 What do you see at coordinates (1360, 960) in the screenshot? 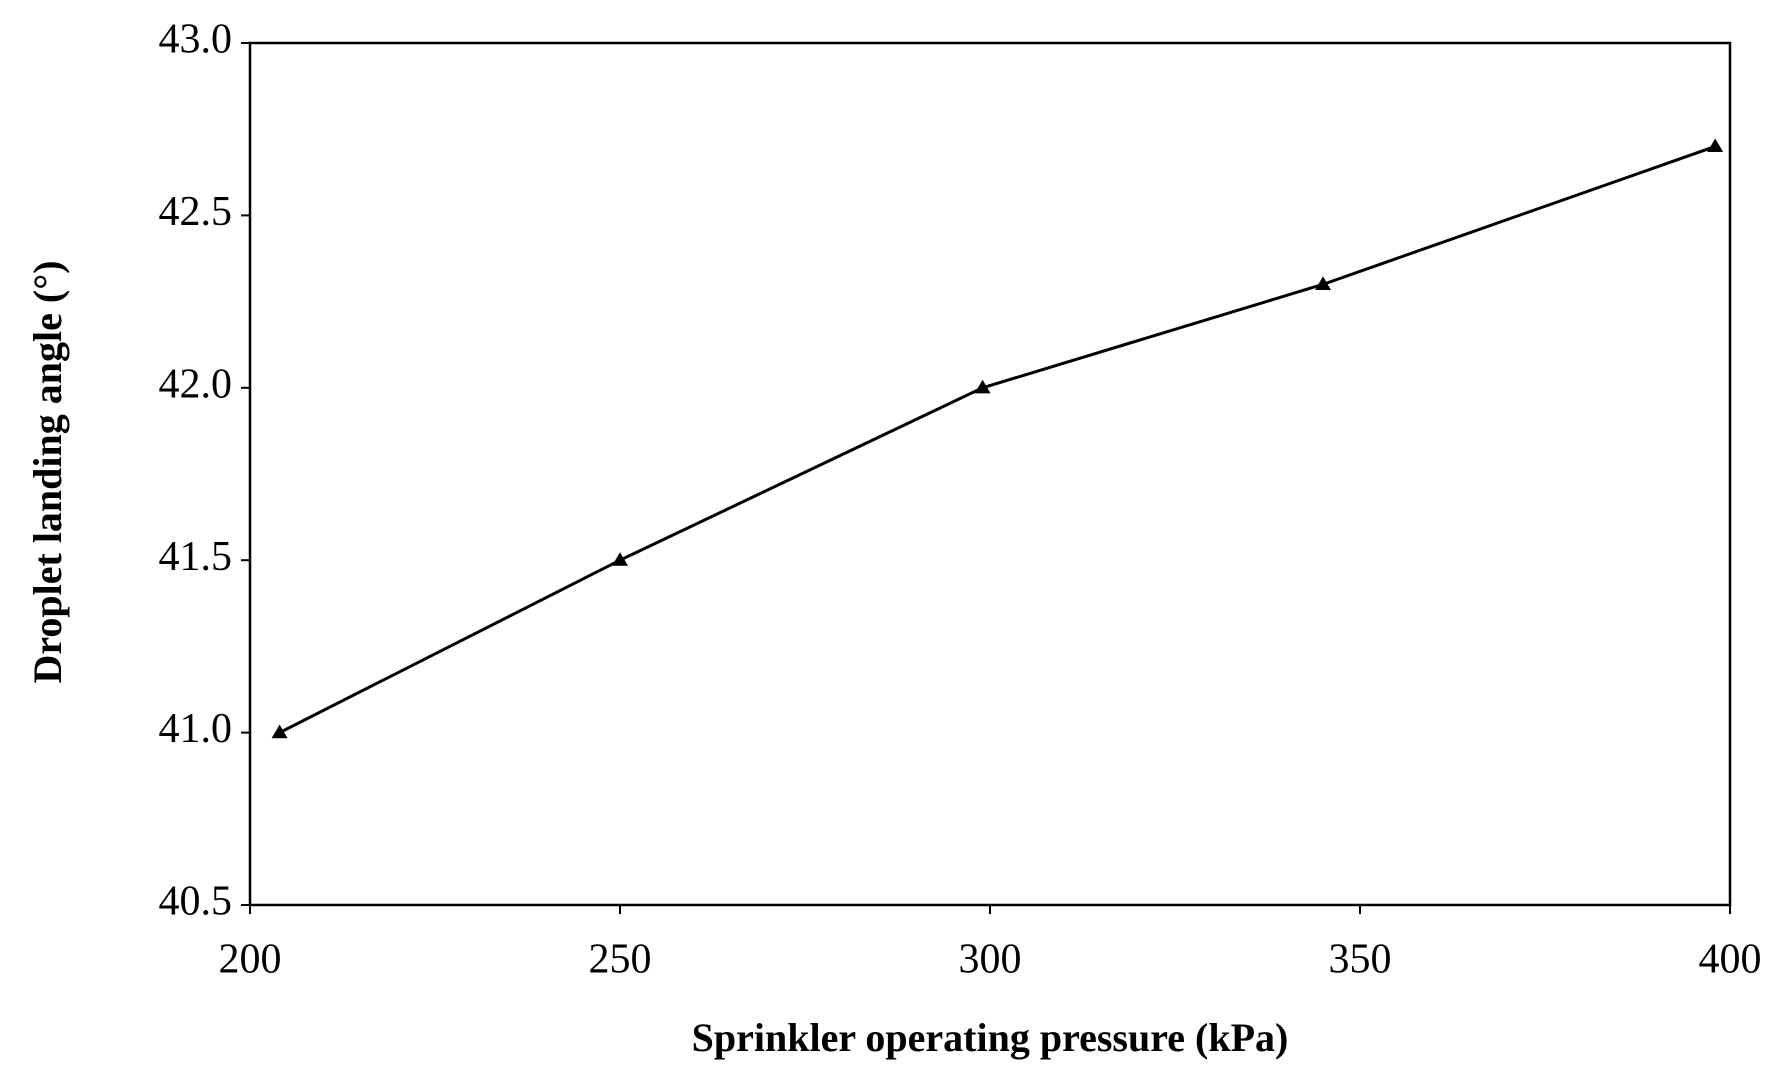
I see `x-tick-label: 350` at bounding box center [1360, 960].